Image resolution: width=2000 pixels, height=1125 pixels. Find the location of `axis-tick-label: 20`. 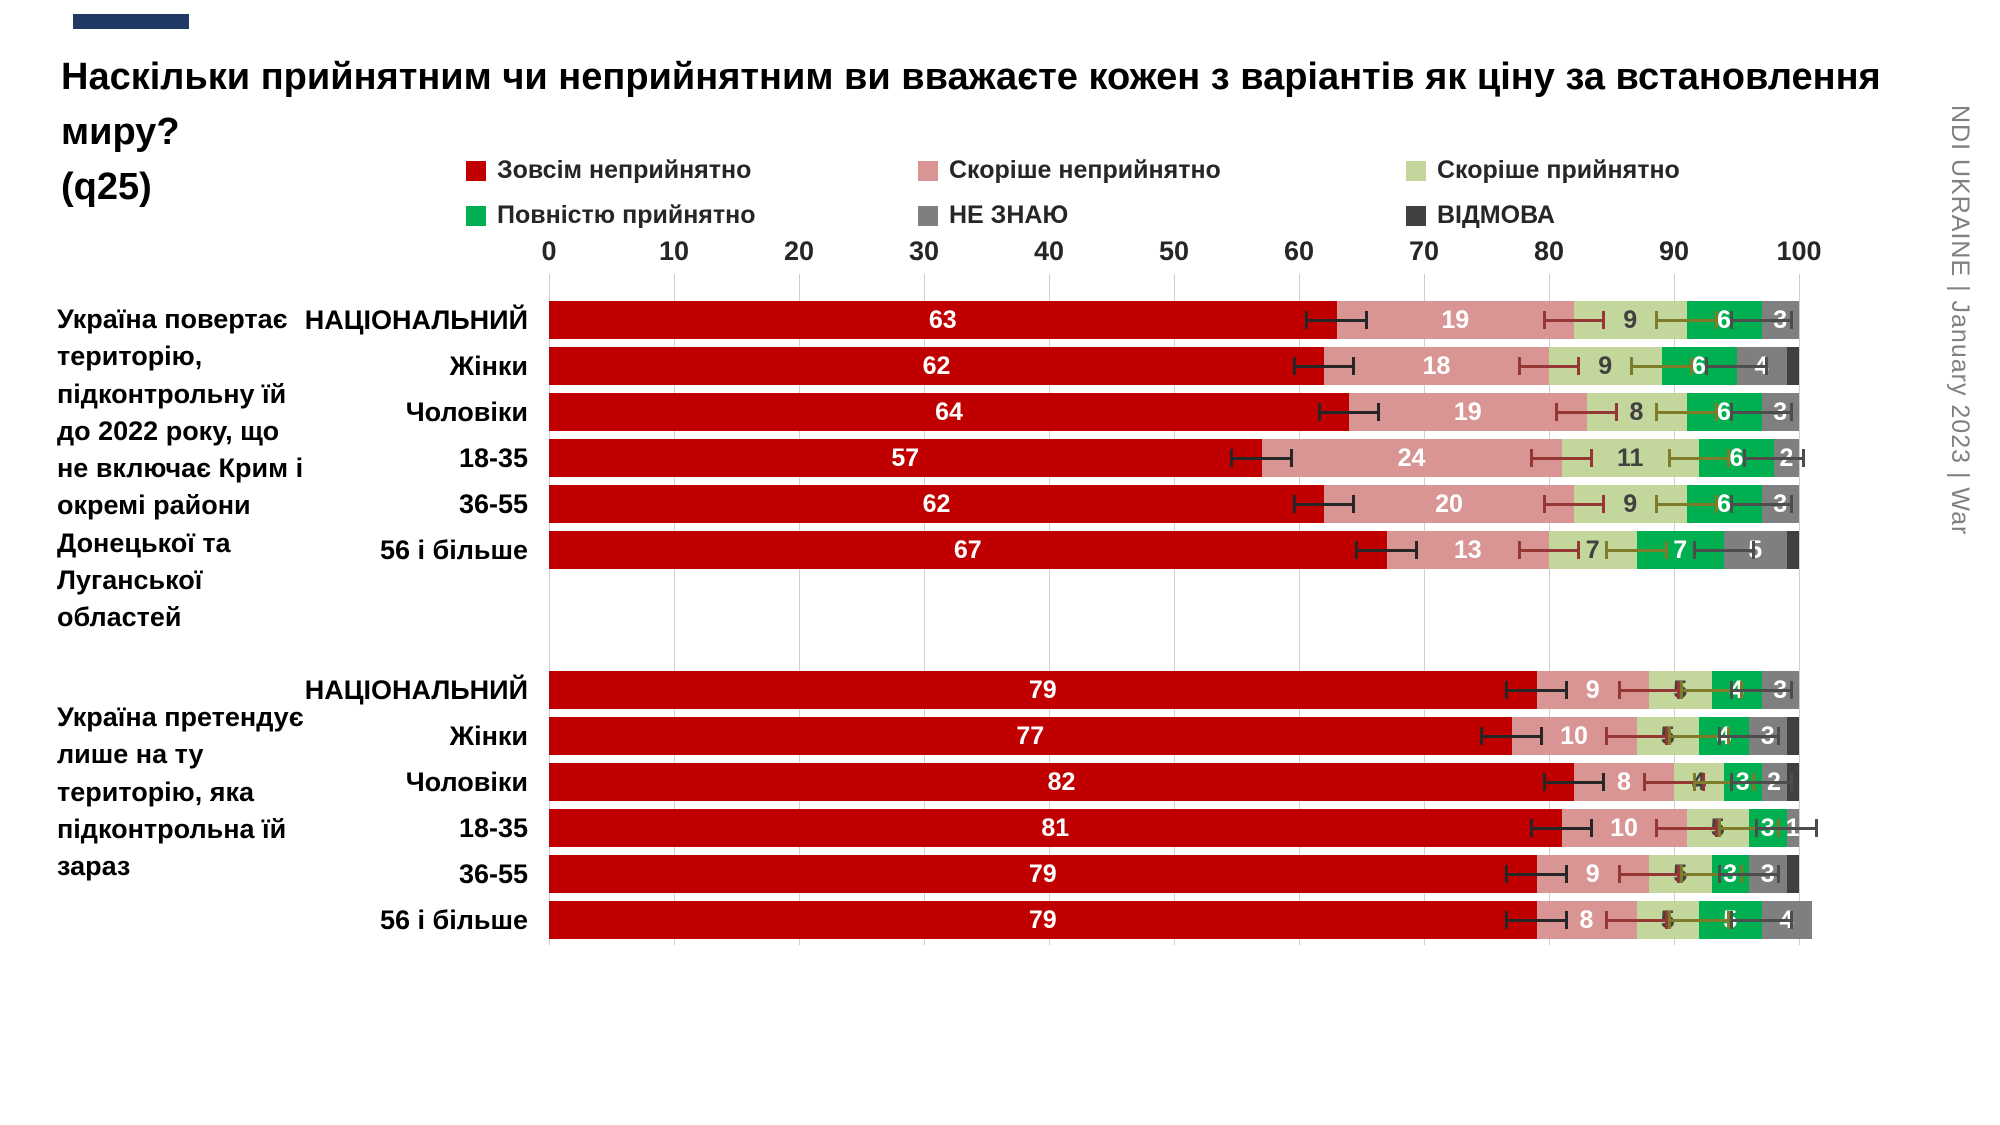

axis-tick-label: 20 is located at coordinates (799, 251).